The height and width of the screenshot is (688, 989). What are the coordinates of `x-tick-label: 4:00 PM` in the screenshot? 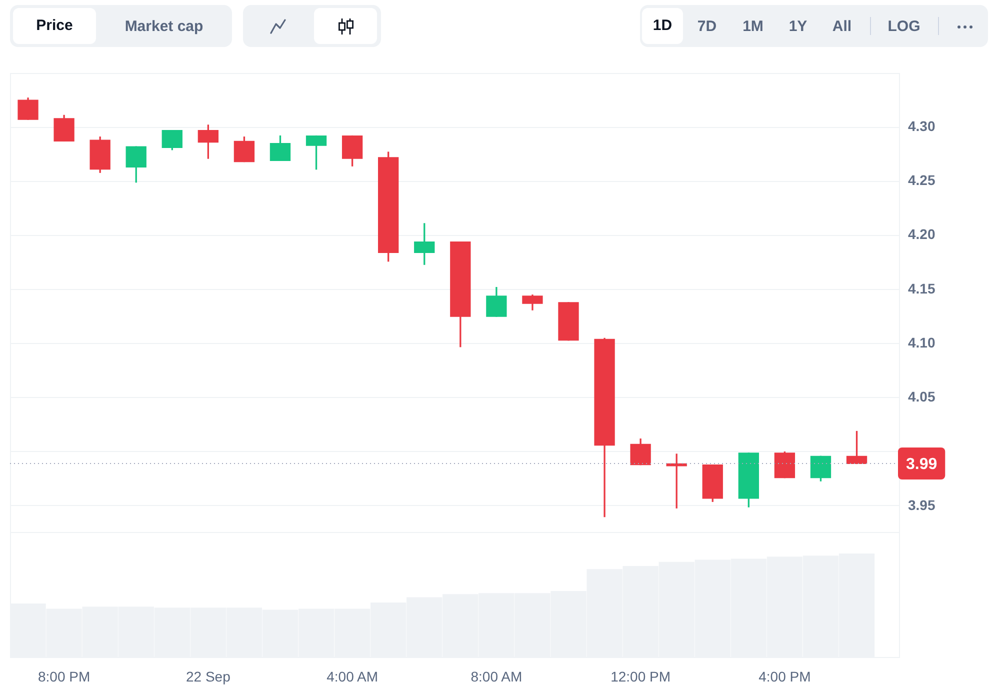 It's located at (784, 676).